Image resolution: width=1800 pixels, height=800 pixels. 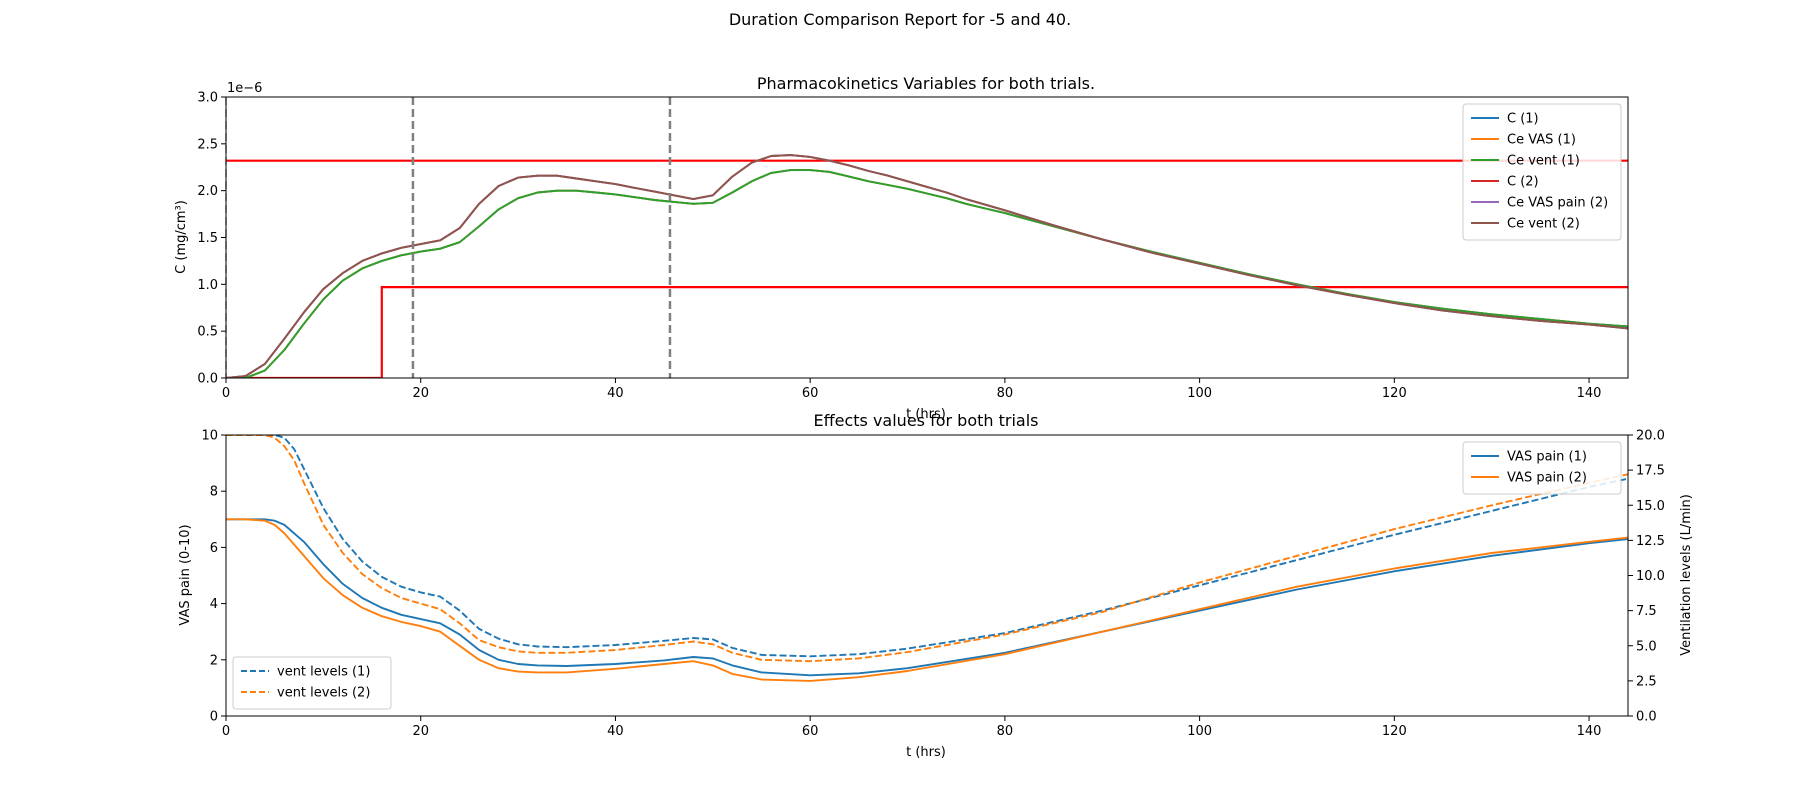 What do you see at coordinates (1650, 506) in the screenshot?
I see `effects-y2-tick-label: 15.0` at bounding box center [1650, 506].